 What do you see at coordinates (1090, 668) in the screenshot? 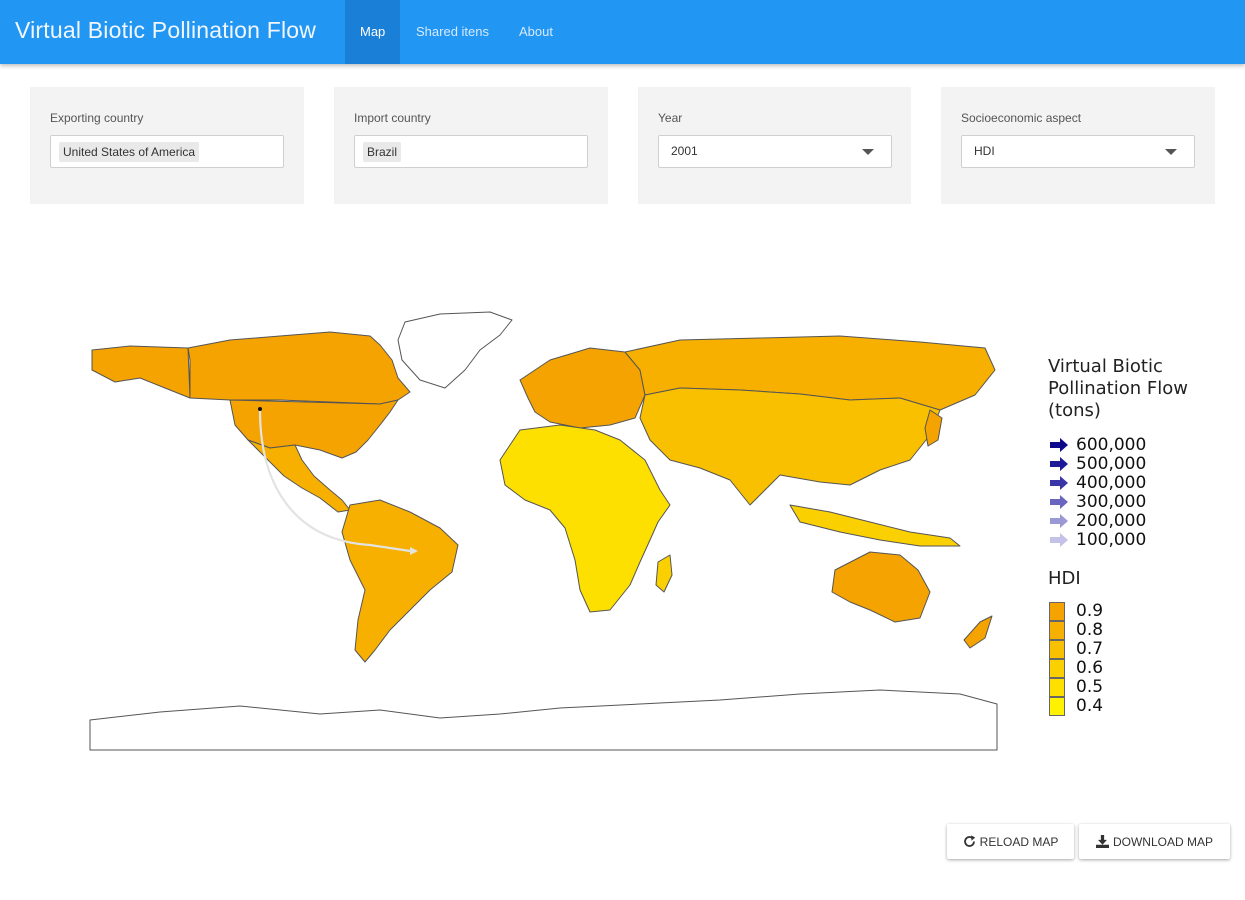
I see `hdi-legend-label: 0.6` at bounding box center [1090, 668].